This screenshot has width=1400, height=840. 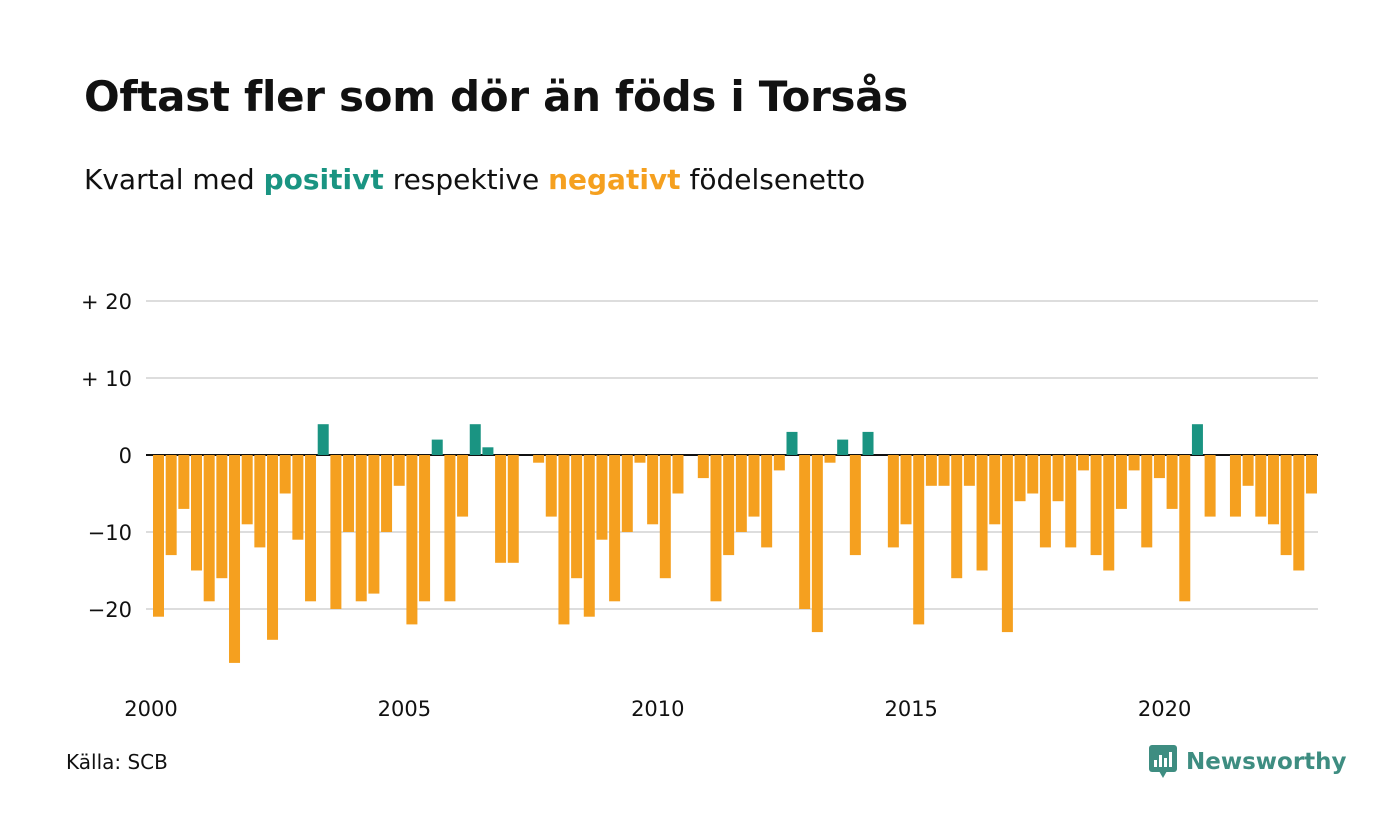 I want to click on subtitle-negative-word: negativt, so click(x=614, y=179).